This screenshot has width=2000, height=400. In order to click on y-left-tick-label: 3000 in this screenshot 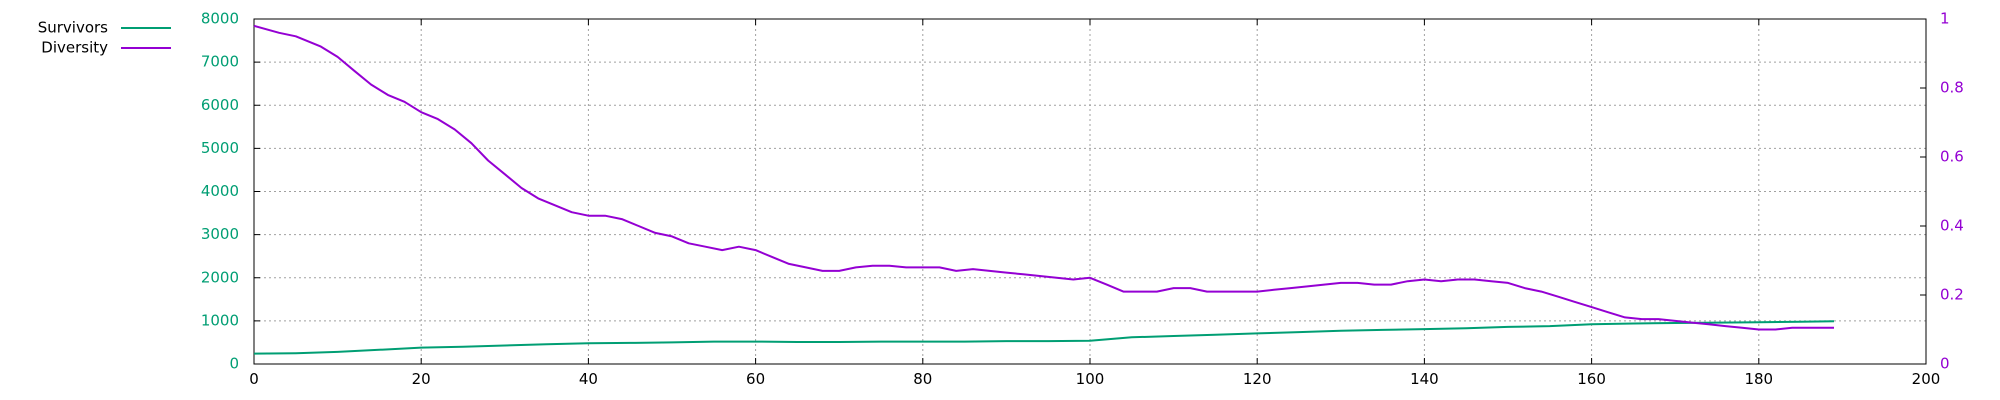, I will do `click(220, 234)`.